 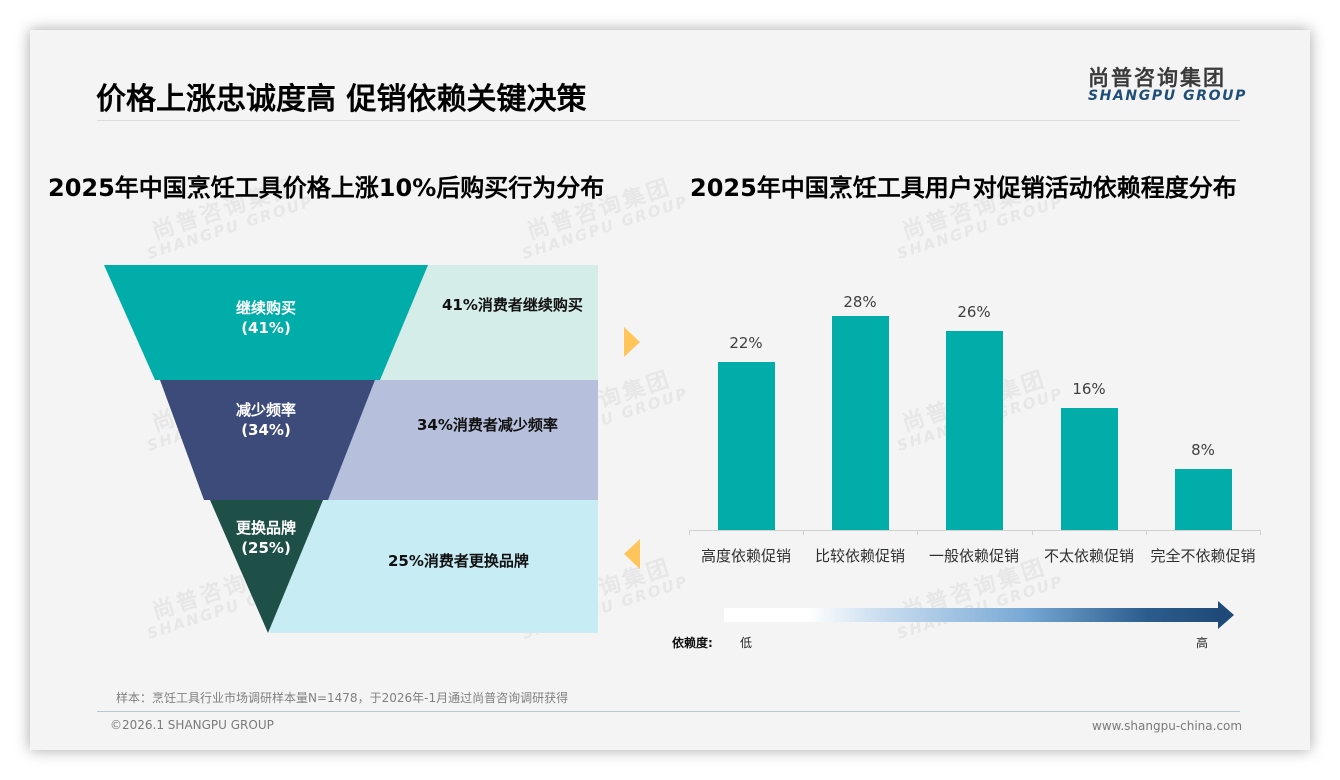 What do you see at coordinates (1202, 643) in the screenshot?
I see `dependence-high-label: 高` at bounding box center [1202, 643].